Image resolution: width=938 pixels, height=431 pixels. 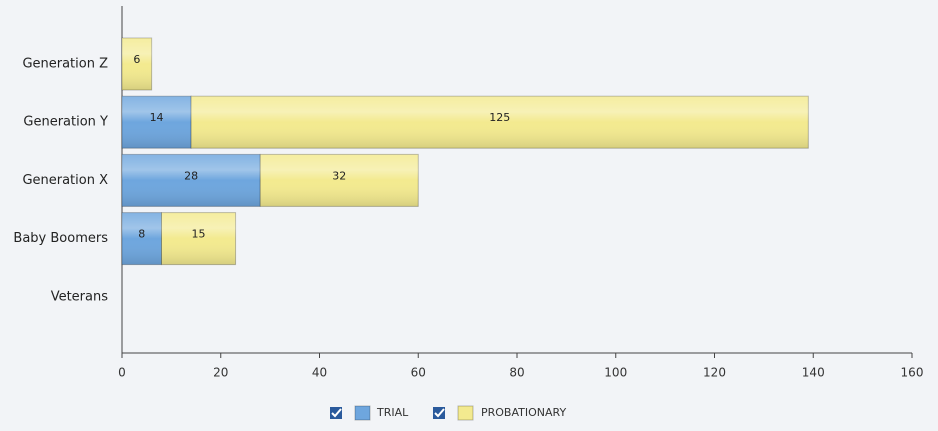 What do you see at coordinates (65, 122) in the screenshot?
I see `y-tick-label: Generation Y` at bounding box center [65, 122].